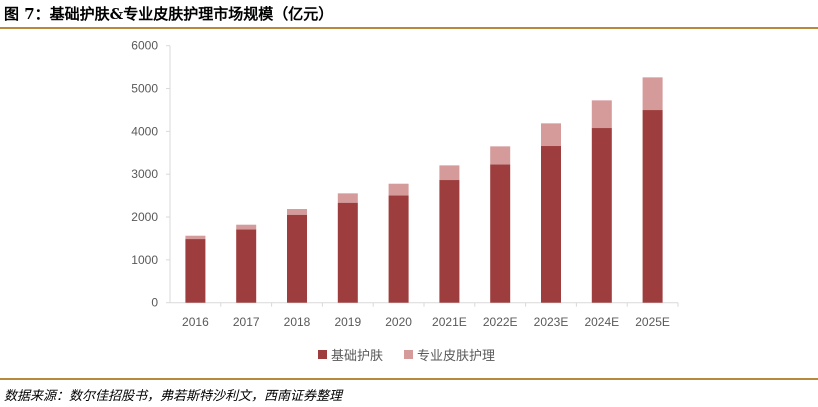  I want to click on bar-2018-series2, so click(297, 212).